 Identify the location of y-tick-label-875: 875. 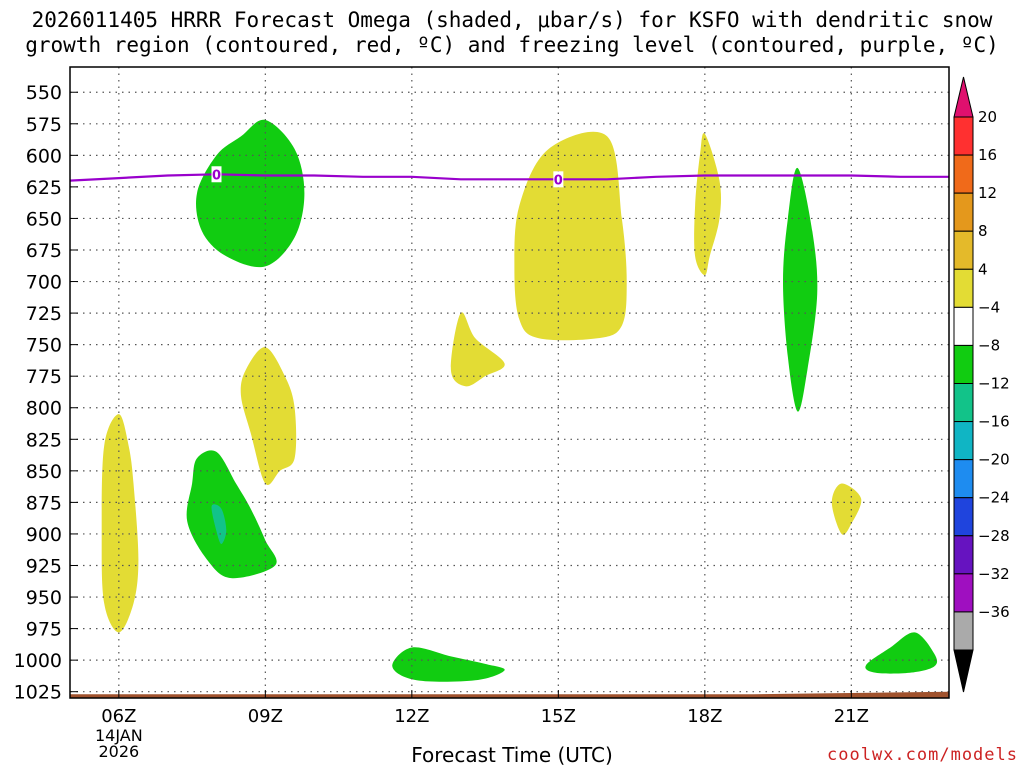
(44, 503).